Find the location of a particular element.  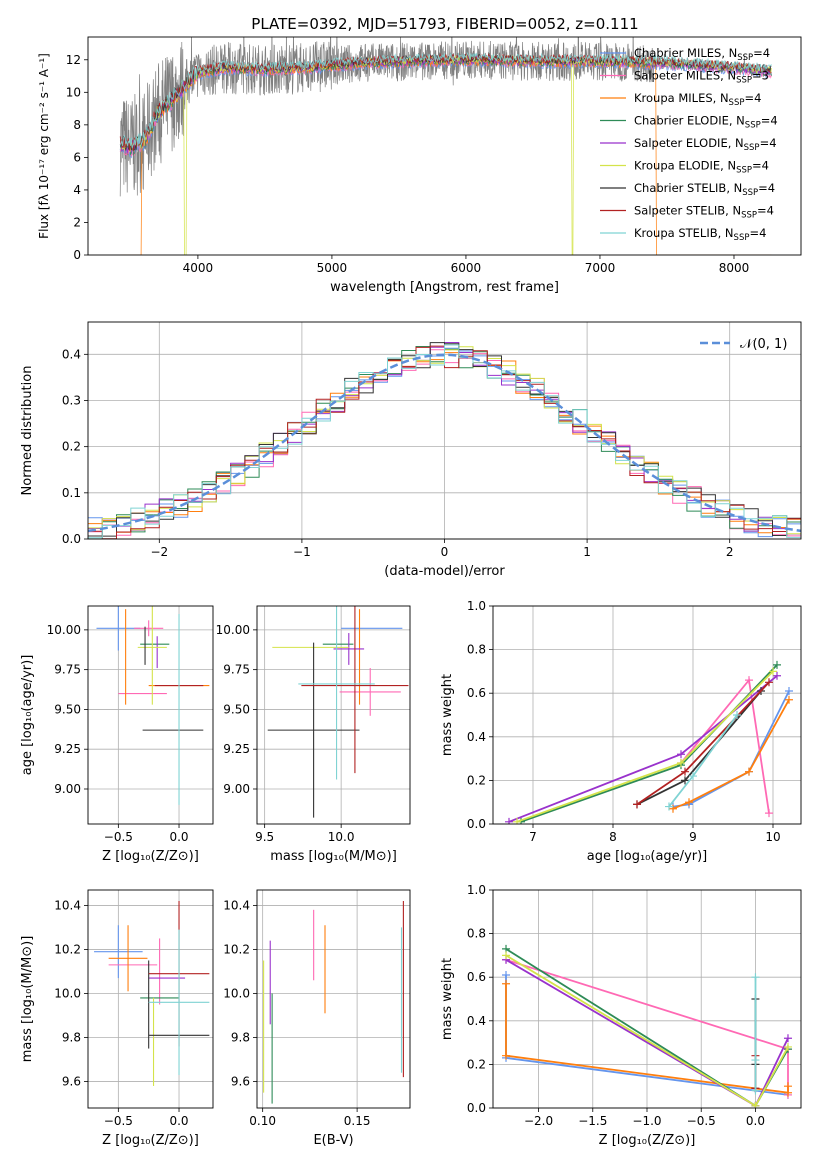

x-tick-label: 7 is located at coordinates (533, 837).